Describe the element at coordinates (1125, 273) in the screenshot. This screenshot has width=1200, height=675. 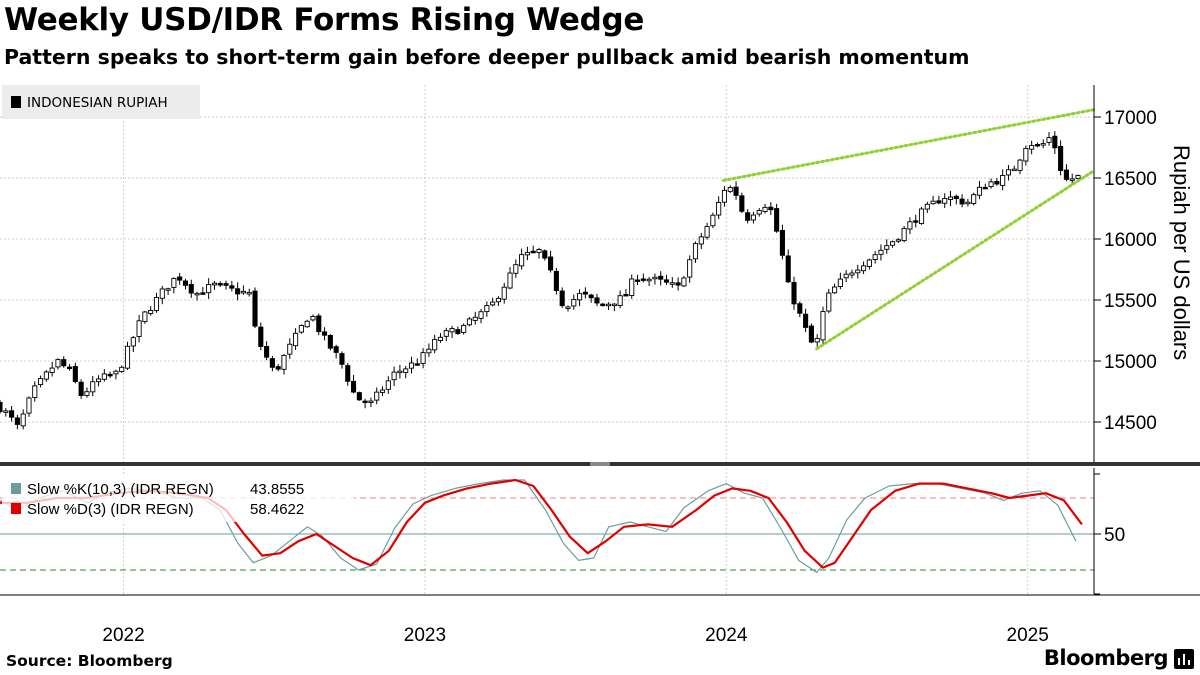
I see `price-y-axis: 14500 15000 15500 16000 16500 17000` at that location.